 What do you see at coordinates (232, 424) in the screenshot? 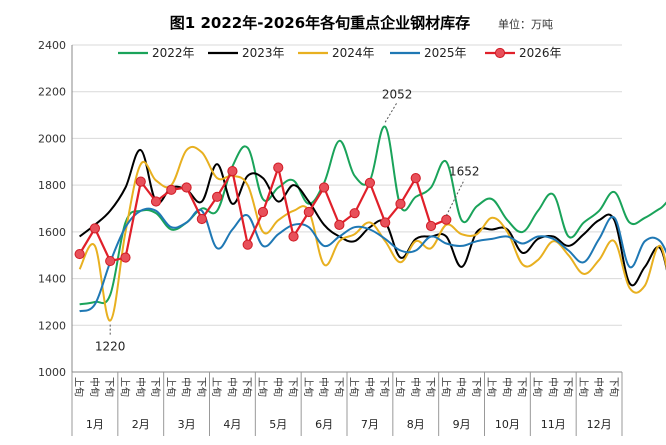
I see `x-month-label: 4月` at bounding box center [232, 424].